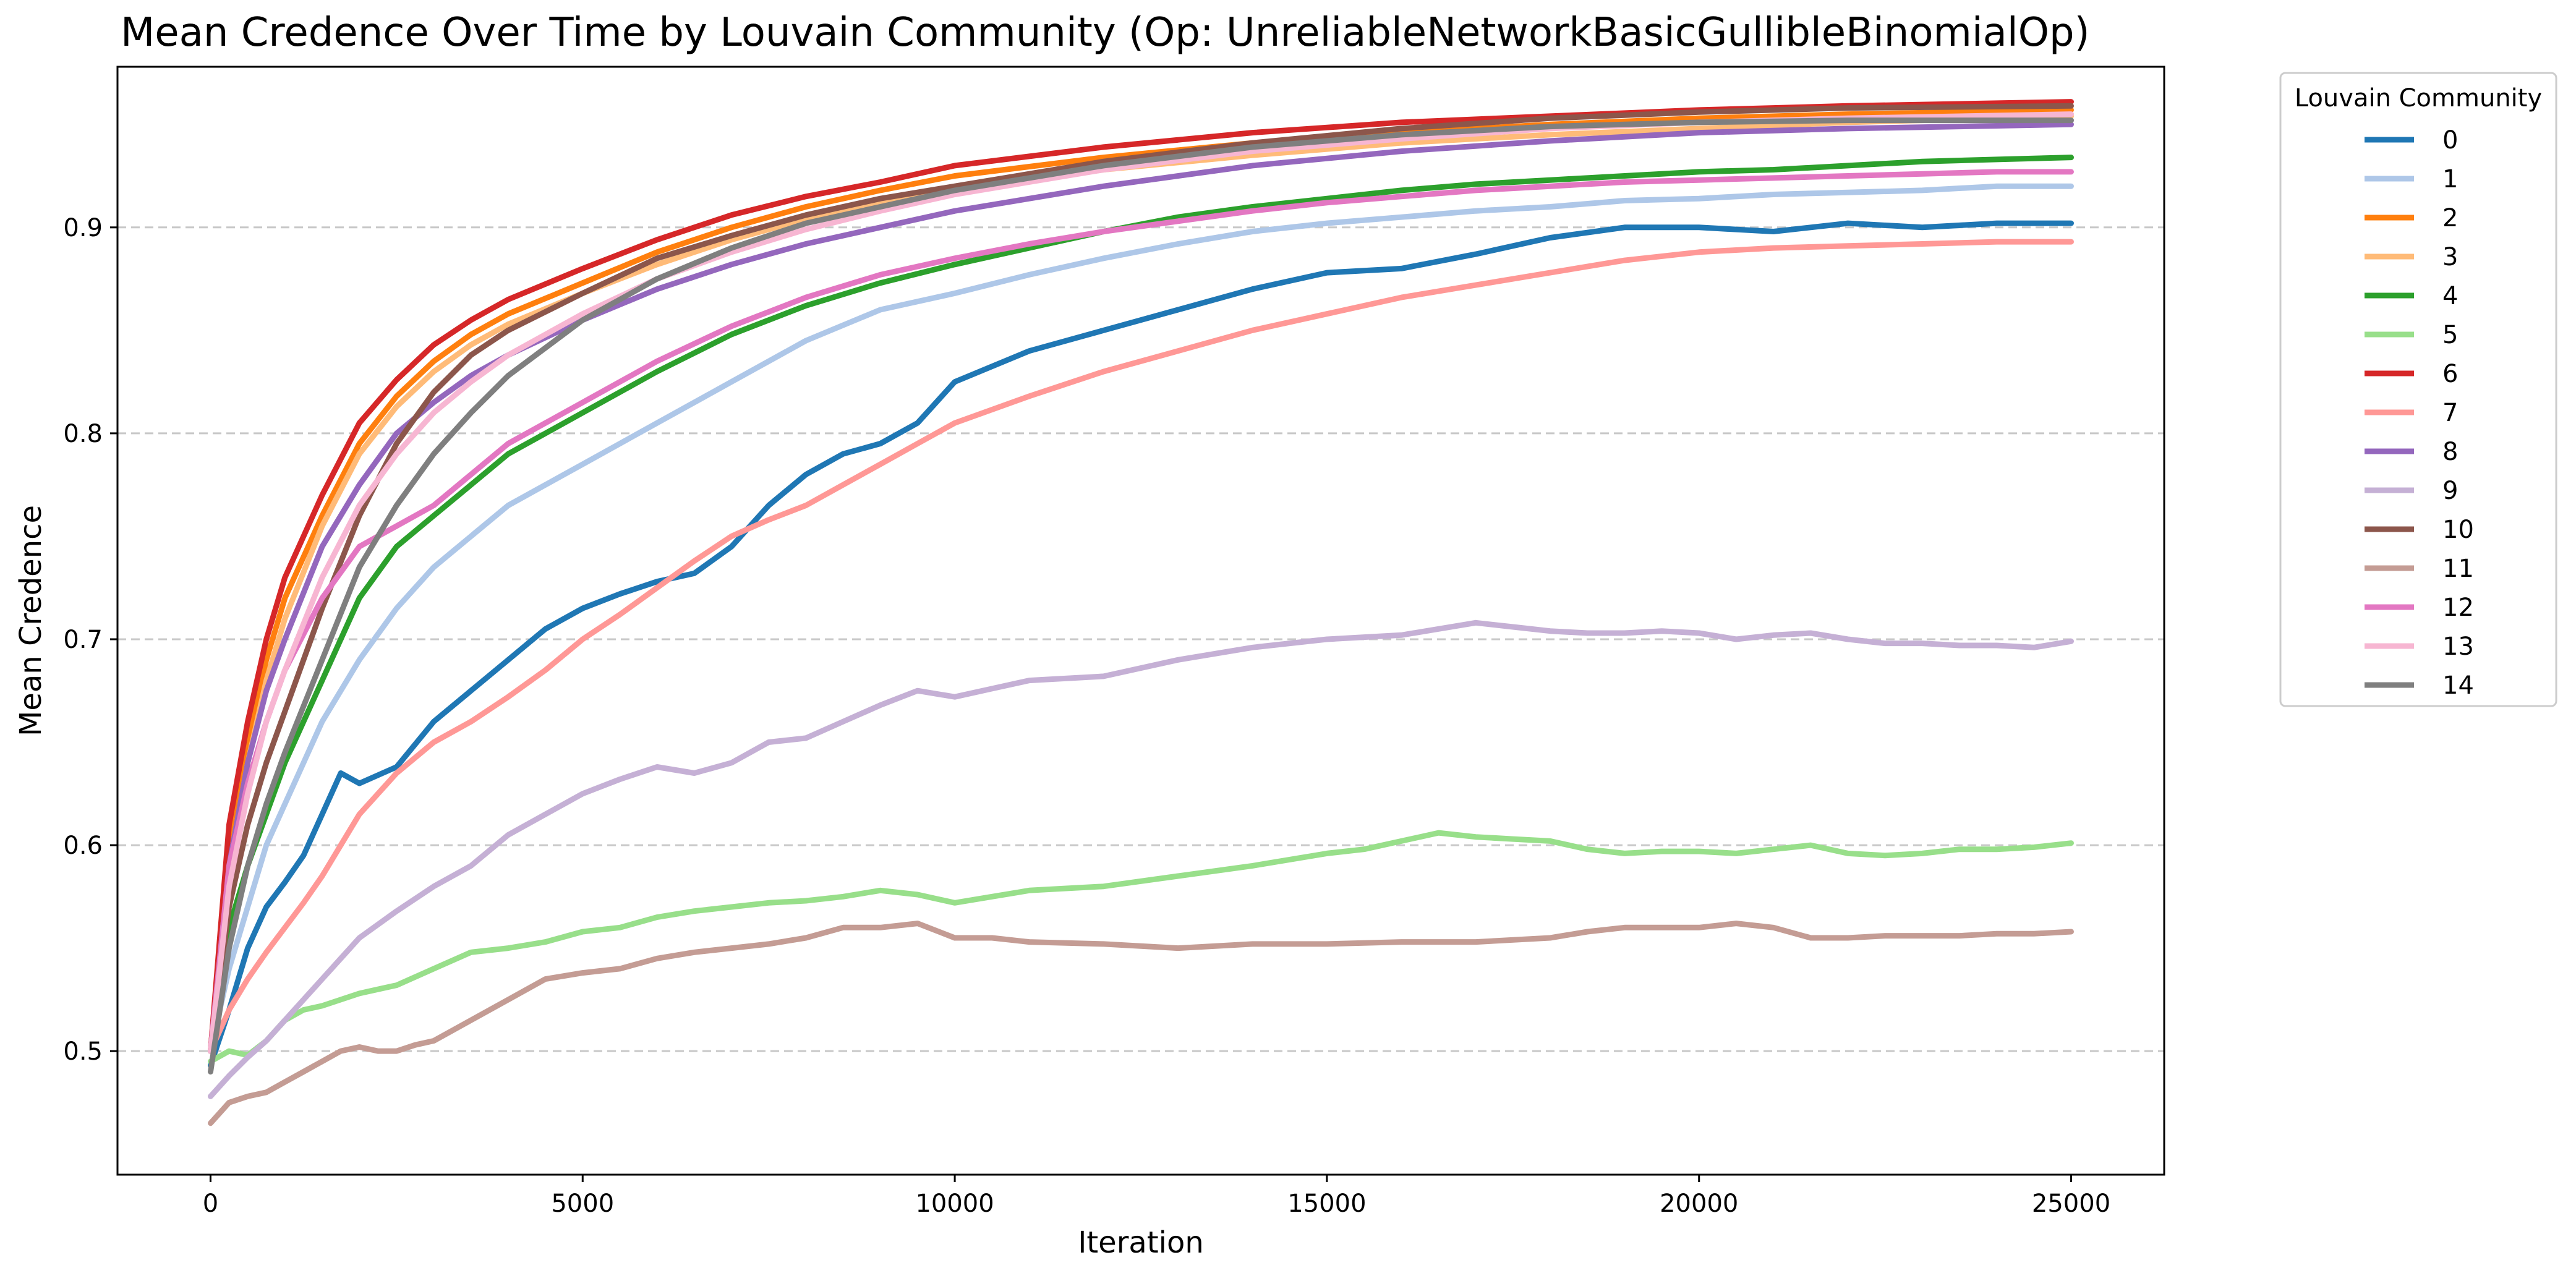  Describe the element at coordinates (31, 620) in the screenshot. I see `y-axis-label: Mean Credence` at that location.